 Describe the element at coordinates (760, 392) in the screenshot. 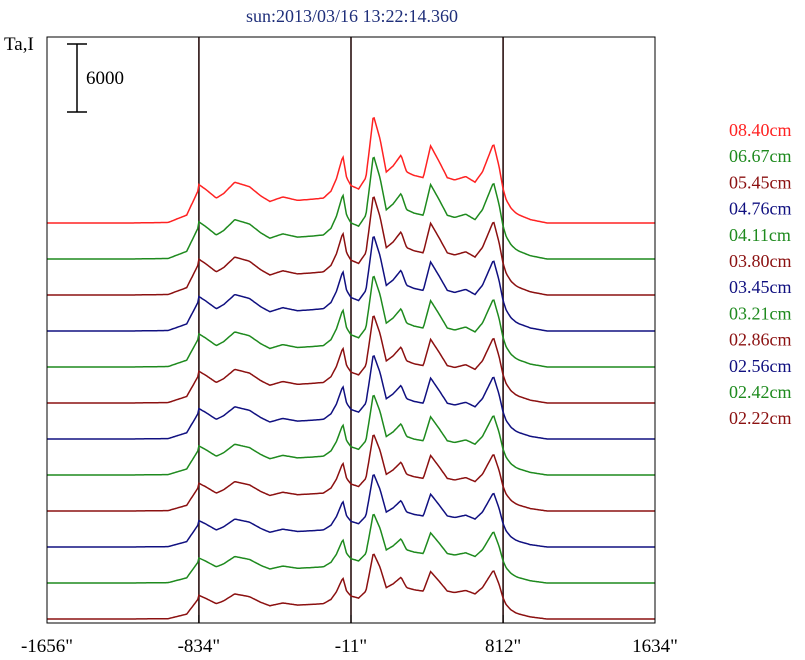

I see `legend-item: 02.42cm` at that location.